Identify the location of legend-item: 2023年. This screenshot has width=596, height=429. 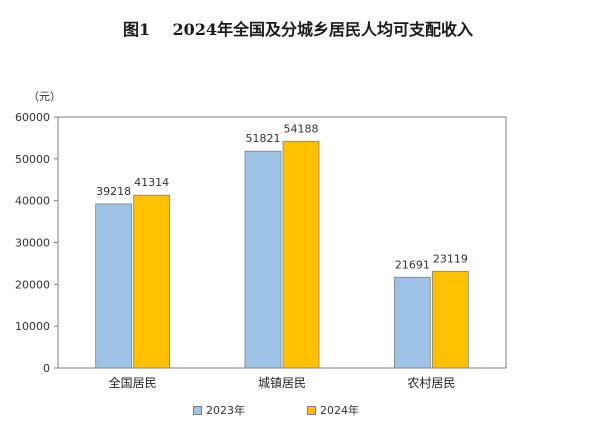
(219, 410).